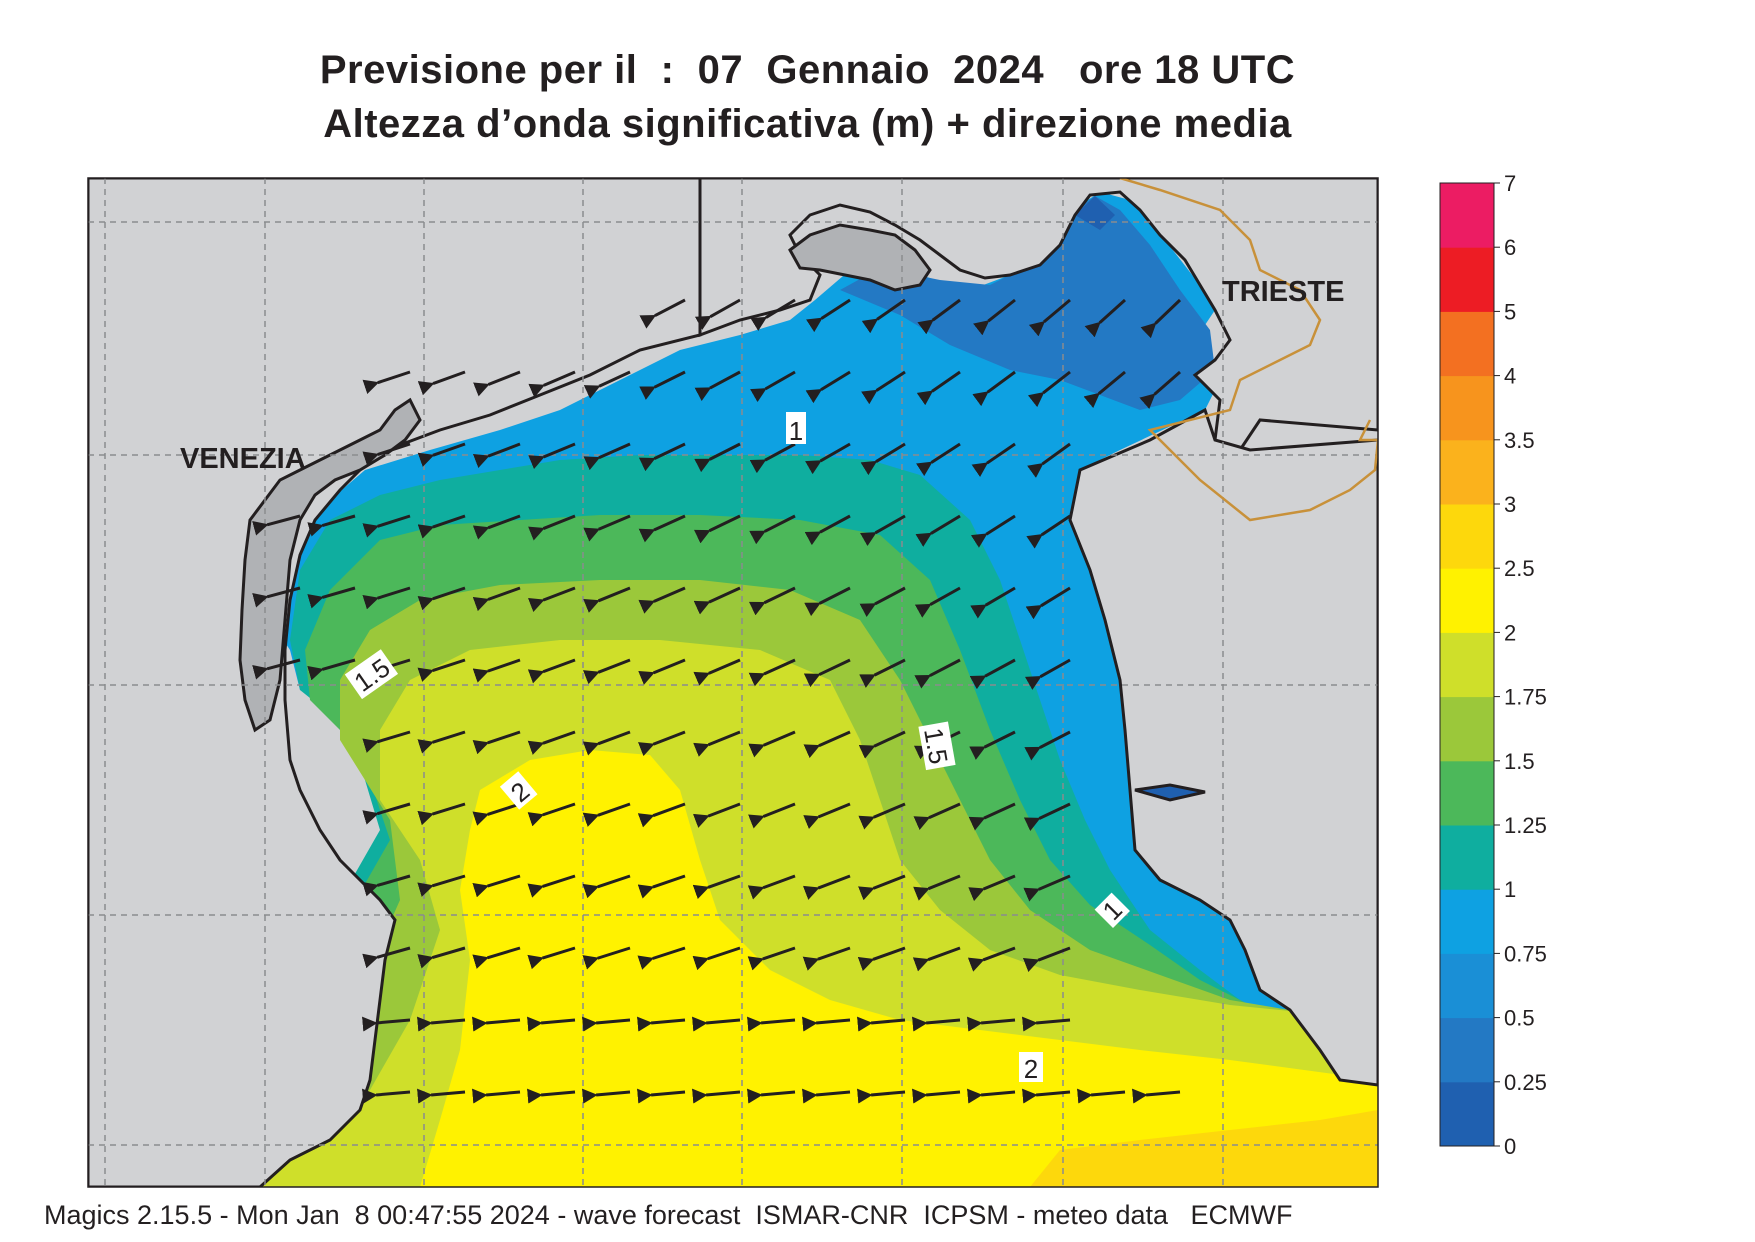 The image size is (1755, 1242). What do you see at coordinates (1510, 632) in the screenshot?
I see `legend-label: 2` at bounding box center [1510, 632].